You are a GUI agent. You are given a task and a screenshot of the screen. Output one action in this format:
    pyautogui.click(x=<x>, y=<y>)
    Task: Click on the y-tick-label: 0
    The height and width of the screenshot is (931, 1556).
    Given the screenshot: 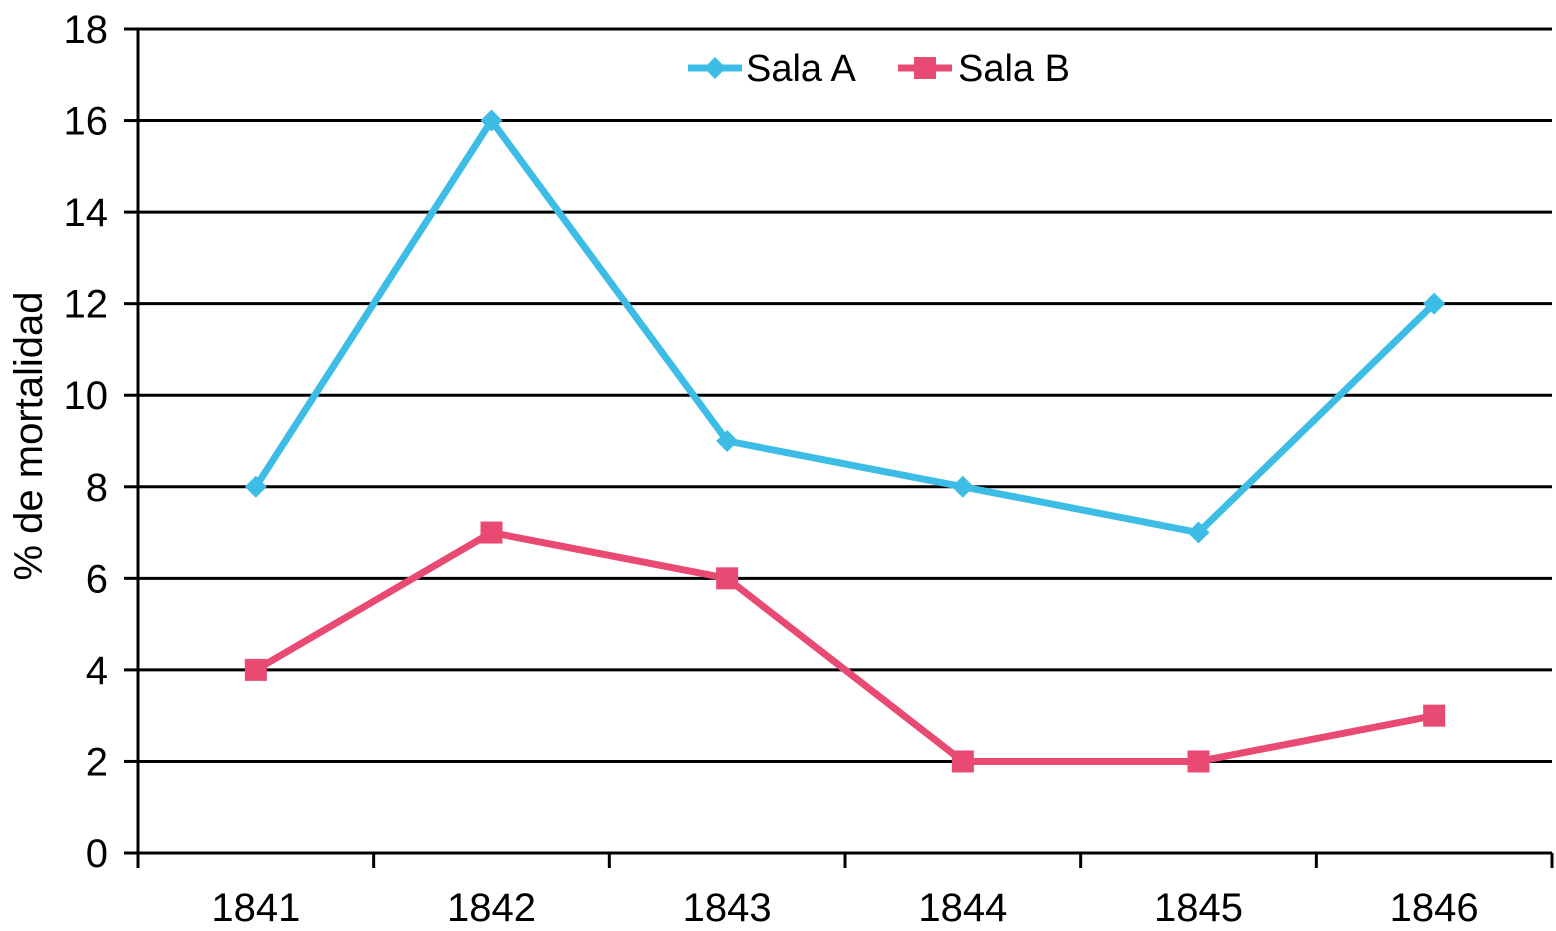 What is the action you would take?
    pyautogui.click(x=97, y=854)
    